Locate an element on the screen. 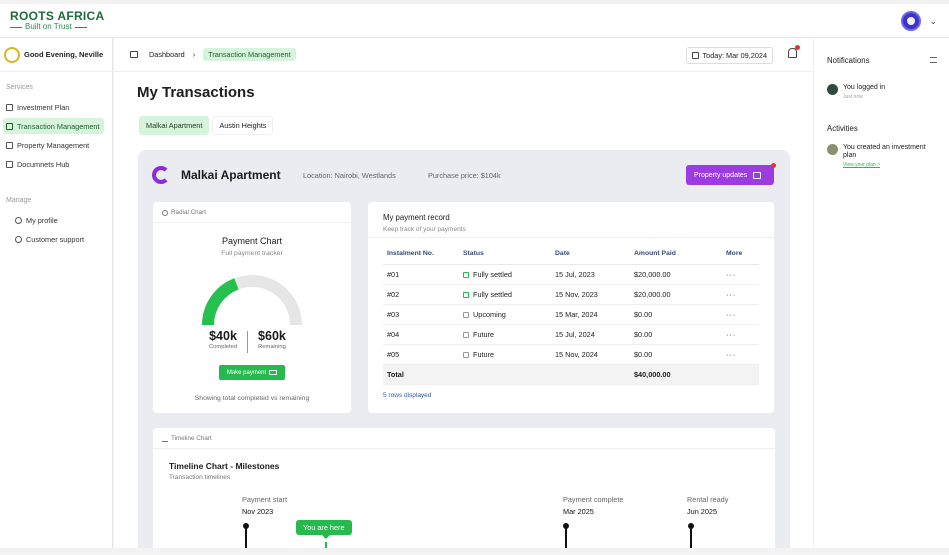 The width and height of the screenshot is (949, 555). milestone-payment-complete: Payment complete Mar 2025 is located at coordinates (593, 505).